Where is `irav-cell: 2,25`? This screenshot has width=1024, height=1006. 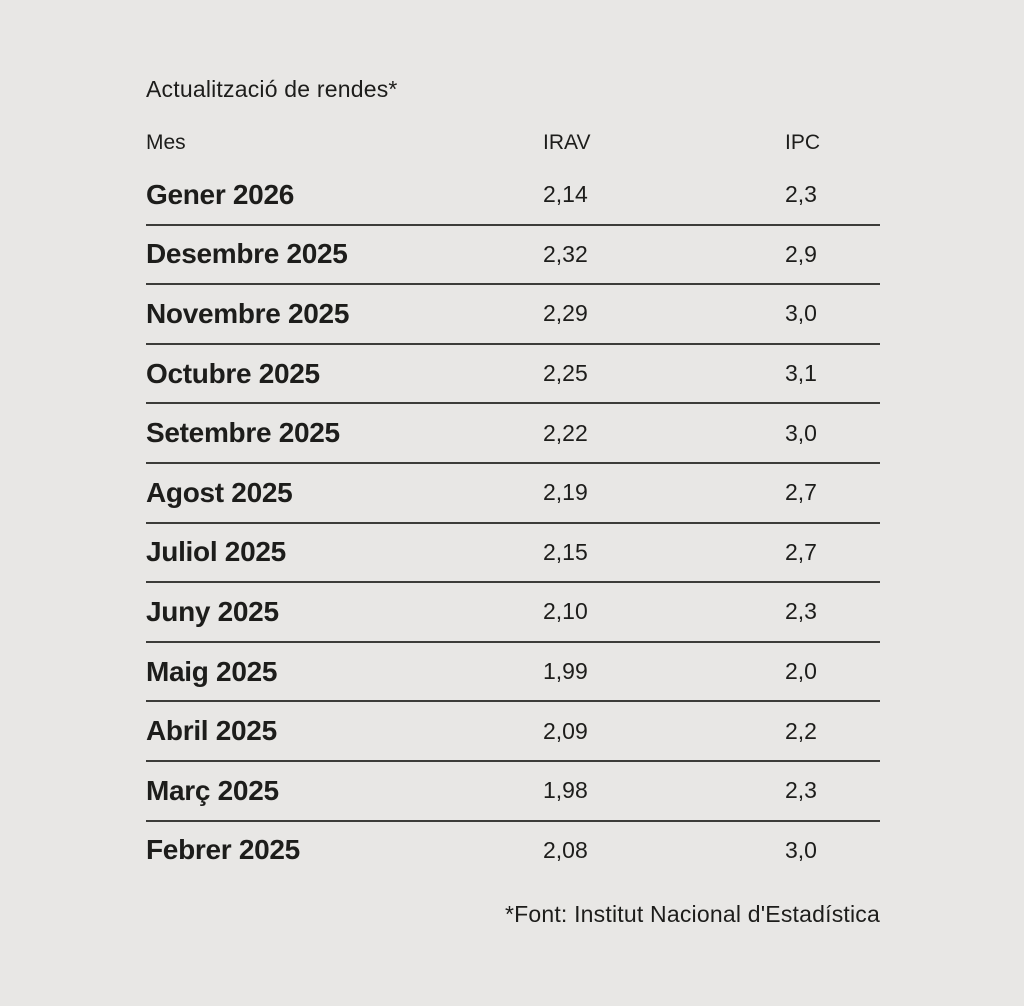
irav-cell: 2,25 is located at coordinates (565, 373).